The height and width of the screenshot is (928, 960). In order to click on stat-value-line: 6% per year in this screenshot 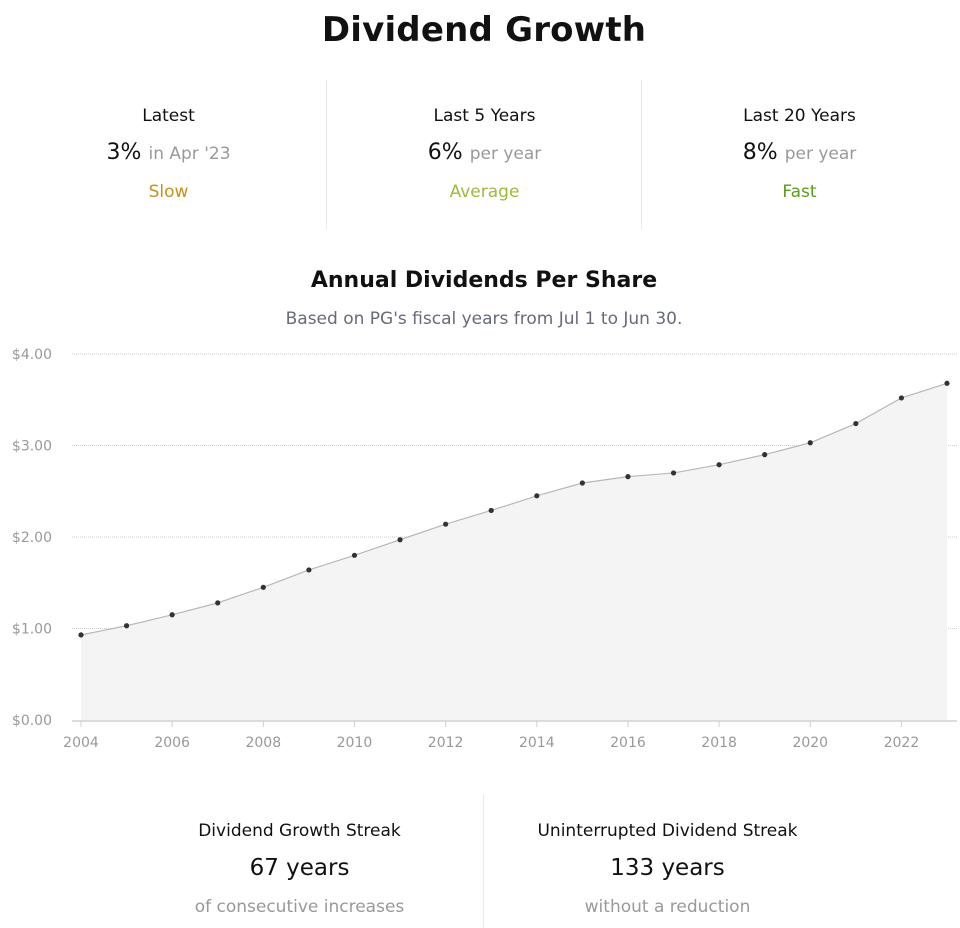, I will do `click(484, 152)`.